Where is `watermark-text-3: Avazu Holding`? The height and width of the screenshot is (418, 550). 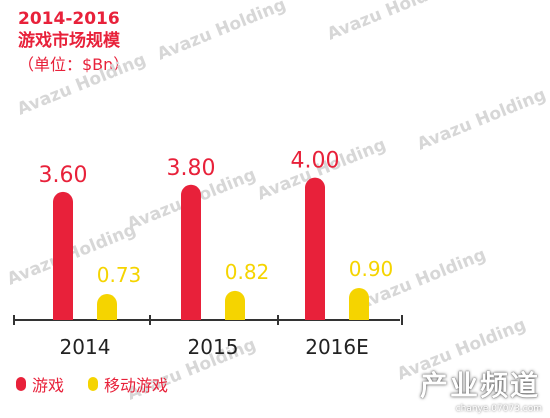 watermark-text-3: Avazu Holding is located at coordinates (481, 120).